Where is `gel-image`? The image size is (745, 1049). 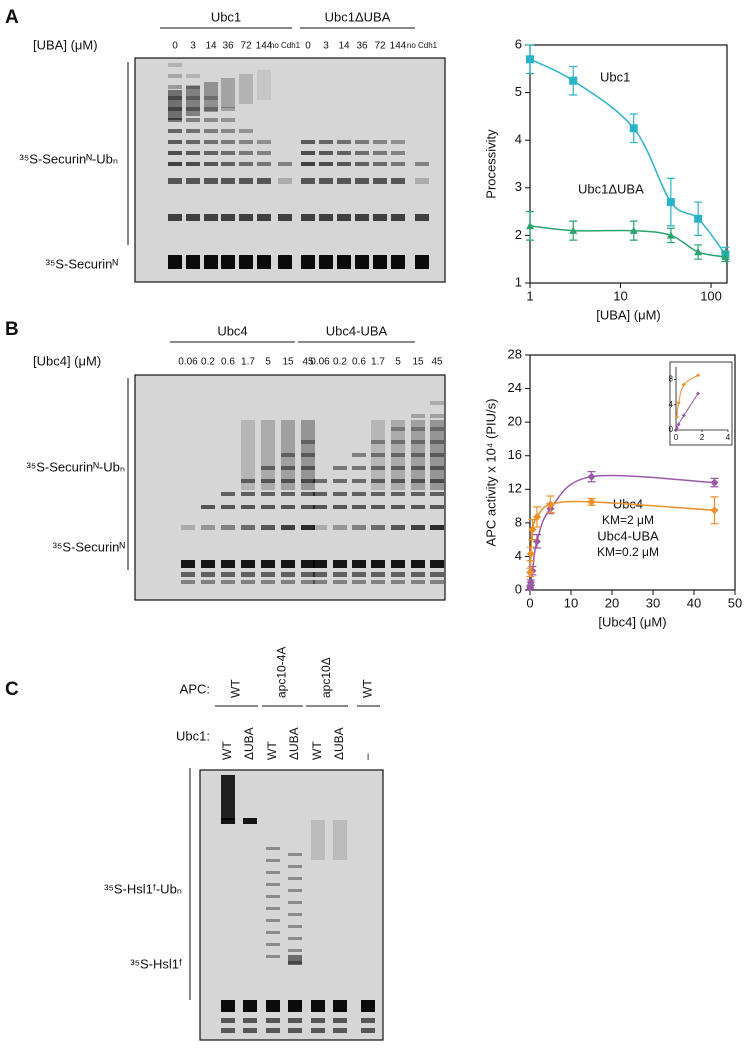 gel-image is located at coordinates (291, 905).